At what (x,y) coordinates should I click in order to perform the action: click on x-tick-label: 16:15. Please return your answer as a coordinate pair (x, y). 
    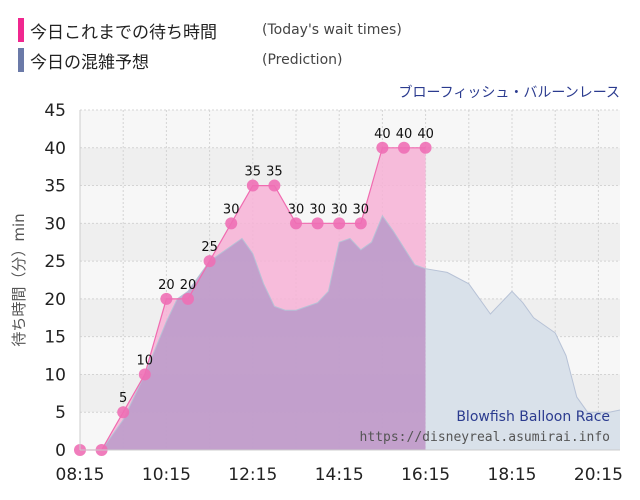
    Looking at the image, I should click on (425, 475).